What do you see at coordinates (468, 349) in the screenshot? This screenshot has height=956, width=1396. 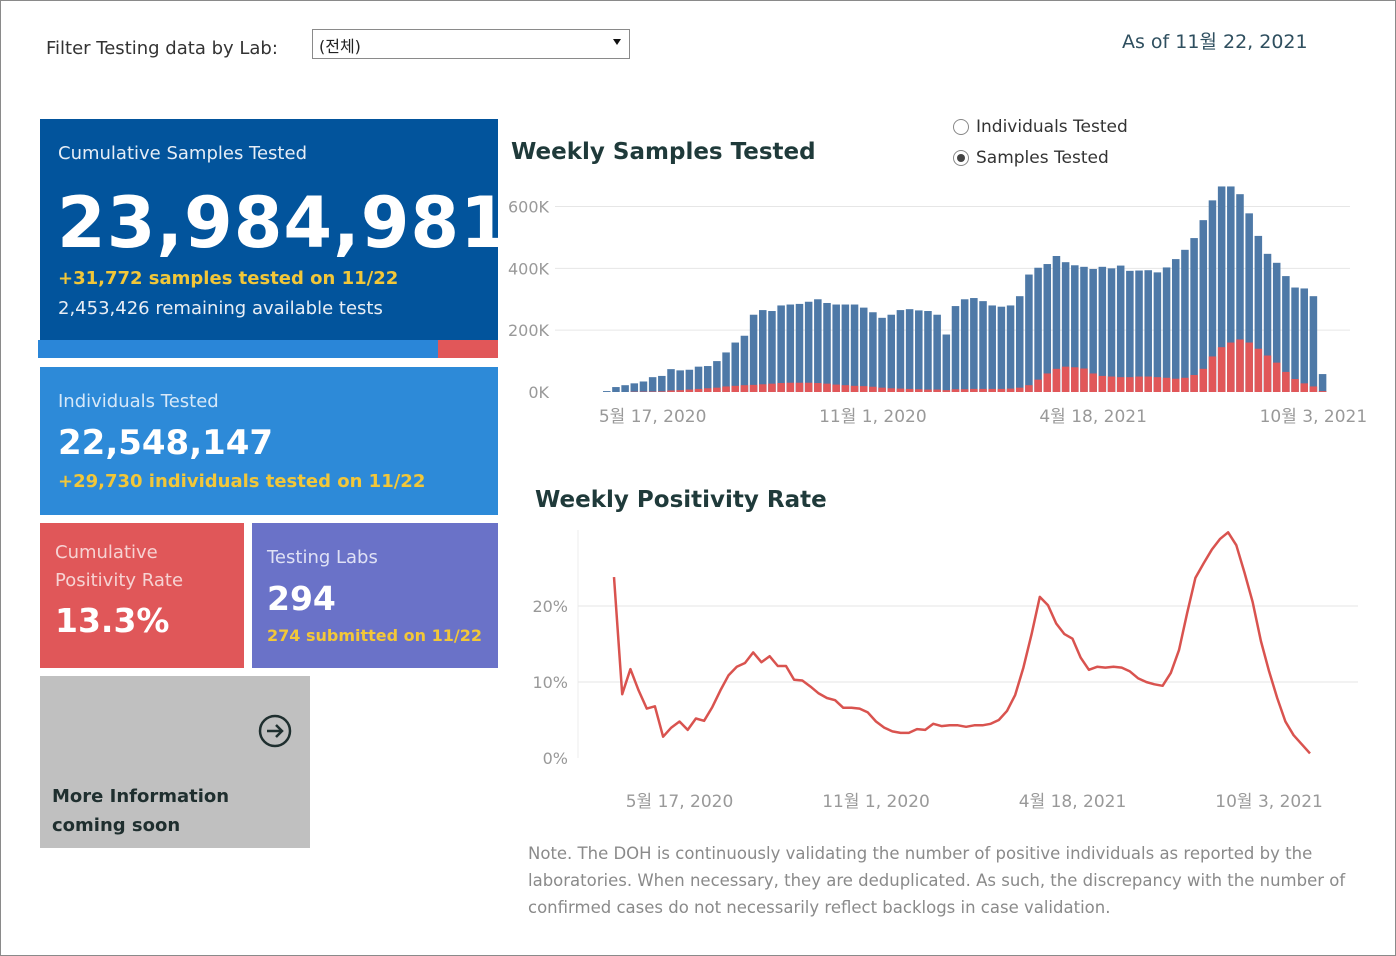 I see `tests-remaining-bar` at bounding box center [468, 349].